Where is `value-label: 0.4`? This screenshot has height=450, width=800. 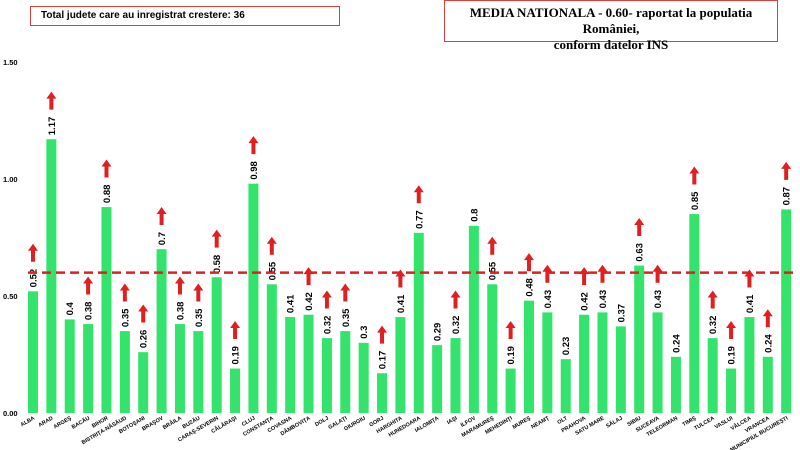 value-label: 0.4 is located at coordinates (70, 308).